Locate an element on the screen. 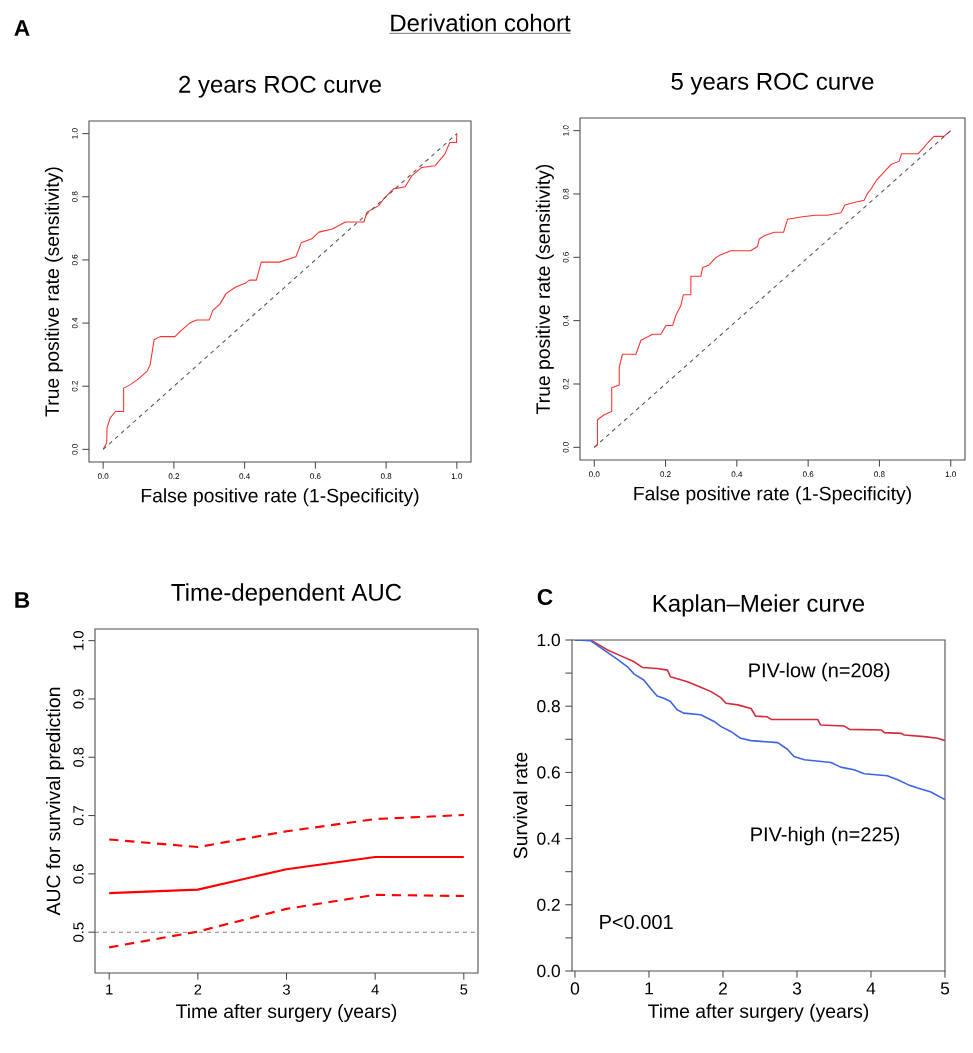  text: A is located at coordinates (22, 28).